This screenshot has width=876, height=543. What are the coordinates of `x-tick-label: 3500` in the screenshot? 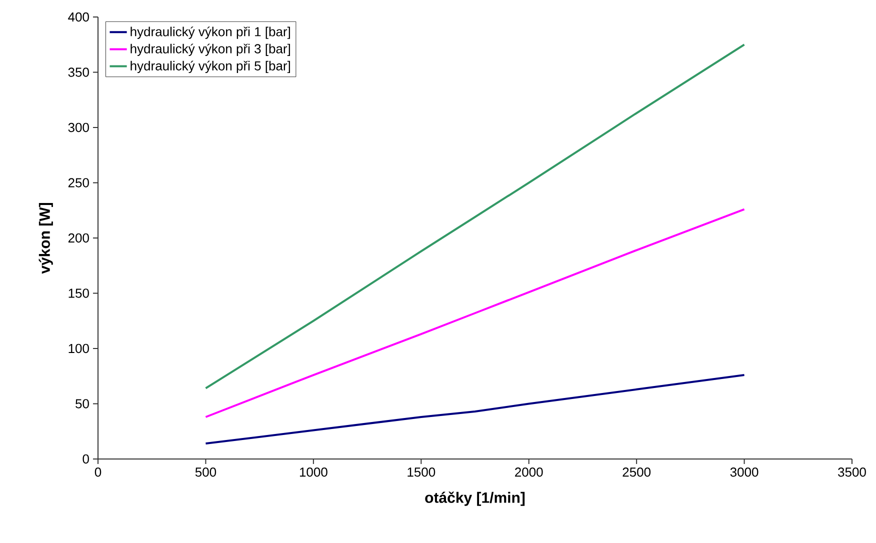 It's located at (852, 472).